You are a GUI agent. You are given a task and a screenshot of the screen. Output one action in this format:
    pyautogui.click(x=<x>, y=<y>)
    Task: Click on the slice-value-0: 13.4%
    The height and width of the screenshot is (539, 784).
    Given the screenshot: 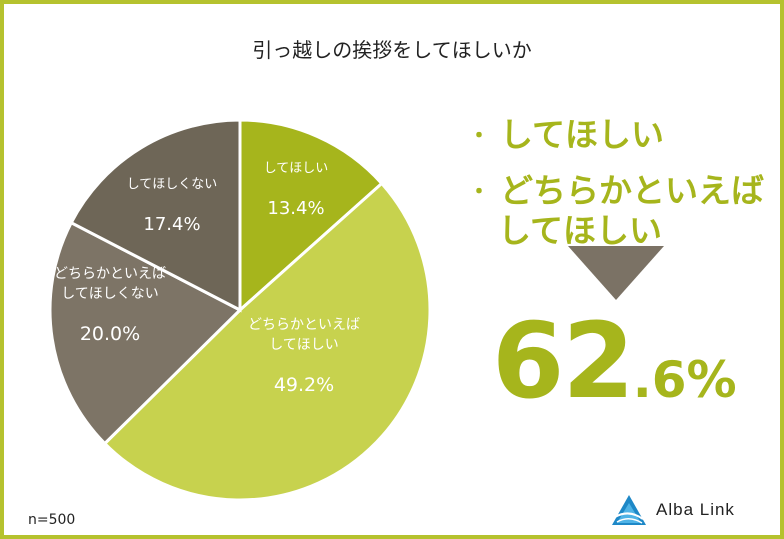 What is the action you would take?
    pyautogui.click(x=295, y=208)
    